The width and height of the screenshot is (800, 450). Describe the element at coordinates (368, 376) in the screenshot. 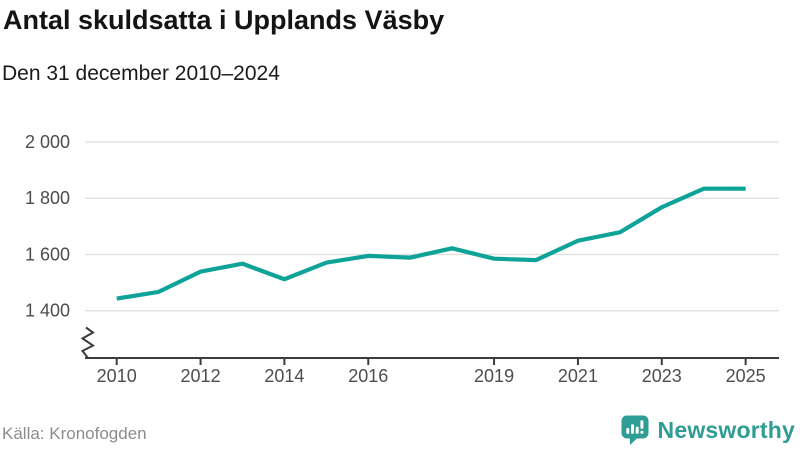

I see `x-axis-tick-label: 2016` at that location.